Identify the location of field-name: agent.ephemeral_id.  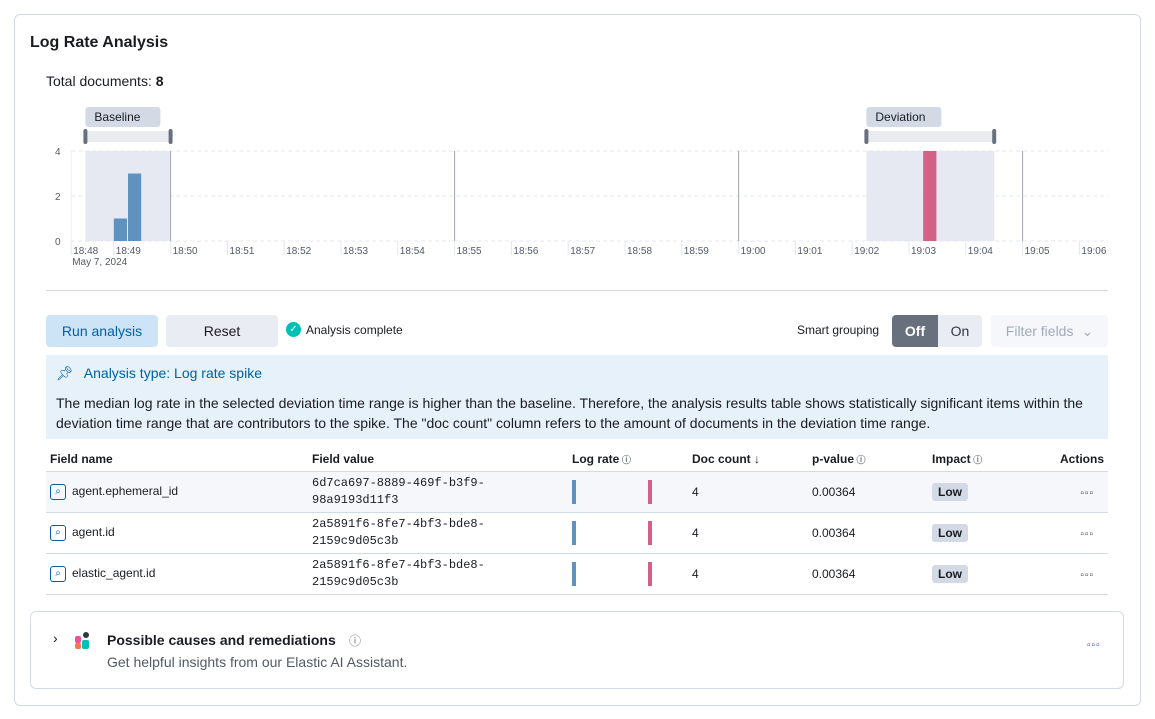
(125, 490).